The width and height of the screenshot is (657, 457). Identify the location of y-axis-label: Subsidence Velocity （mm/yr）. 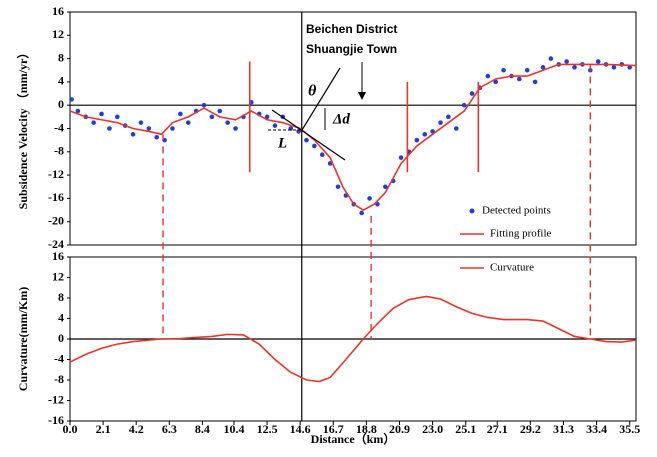
(22, 128).